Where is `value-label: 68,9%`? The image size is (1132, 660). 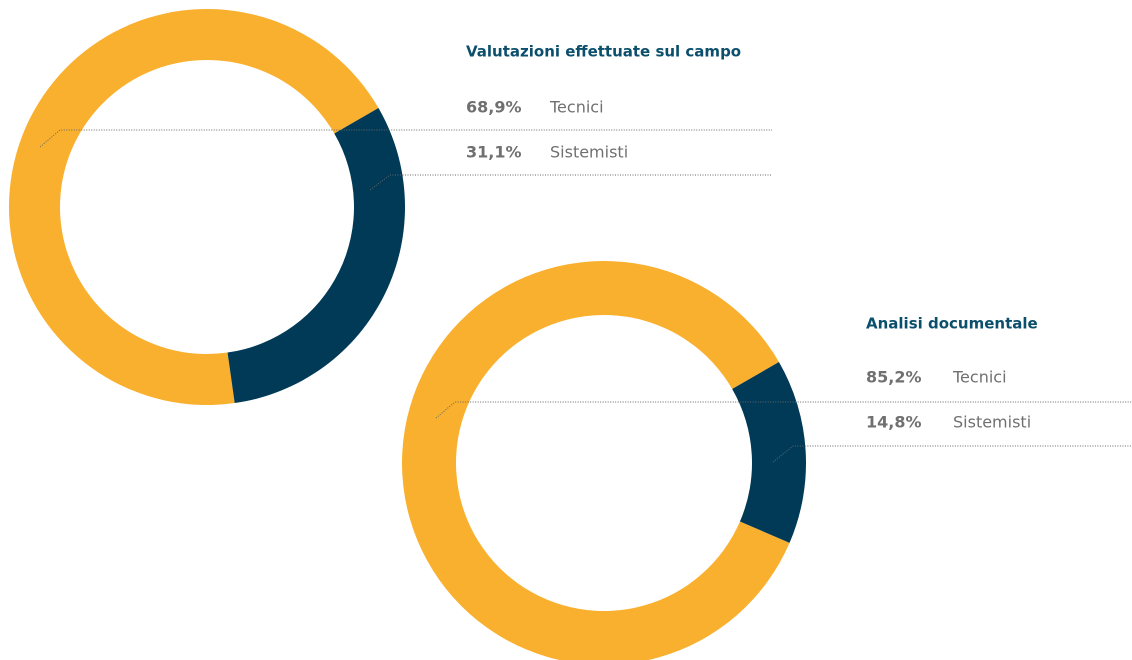
value-label: 68,9% is located at coordinates (494, 107).